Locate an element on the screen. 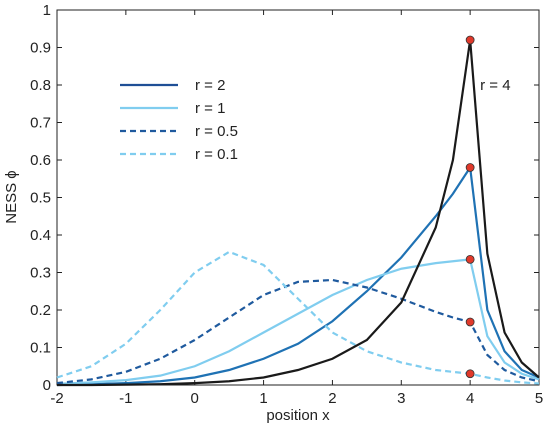 The width and height of the screenshot is (545, 439). y-tick-label: 0.3 is located at coordinates (40, 273).